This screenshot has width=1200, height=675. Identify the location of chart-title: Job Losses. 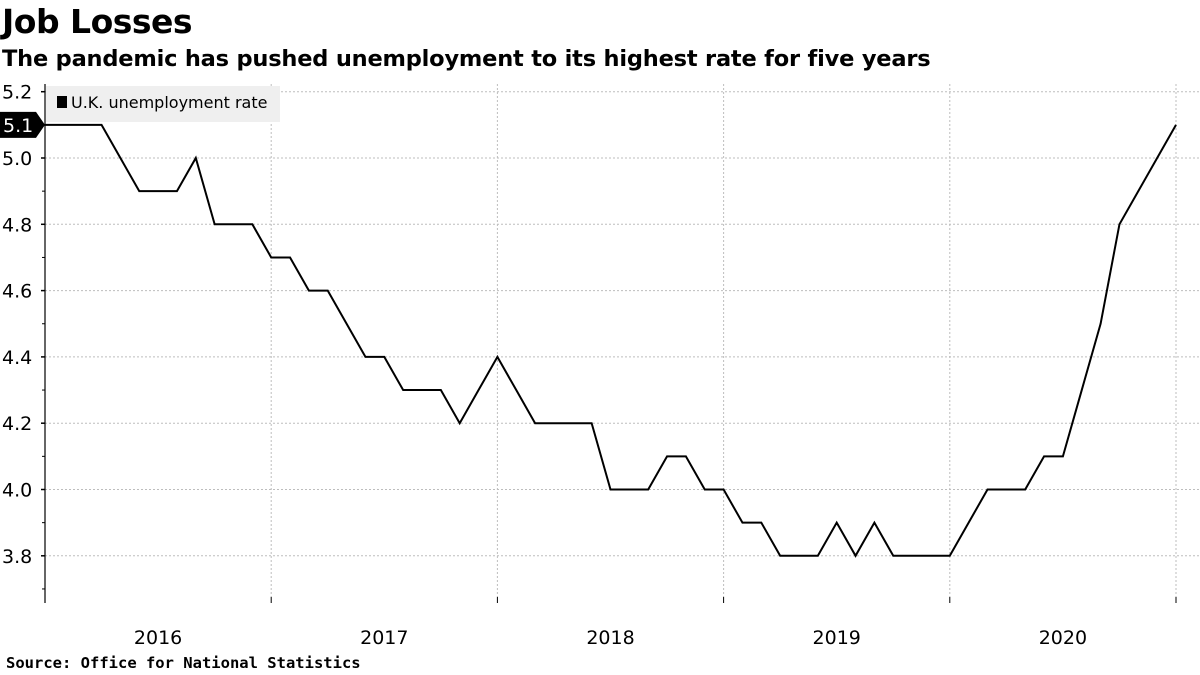
(97, 21).